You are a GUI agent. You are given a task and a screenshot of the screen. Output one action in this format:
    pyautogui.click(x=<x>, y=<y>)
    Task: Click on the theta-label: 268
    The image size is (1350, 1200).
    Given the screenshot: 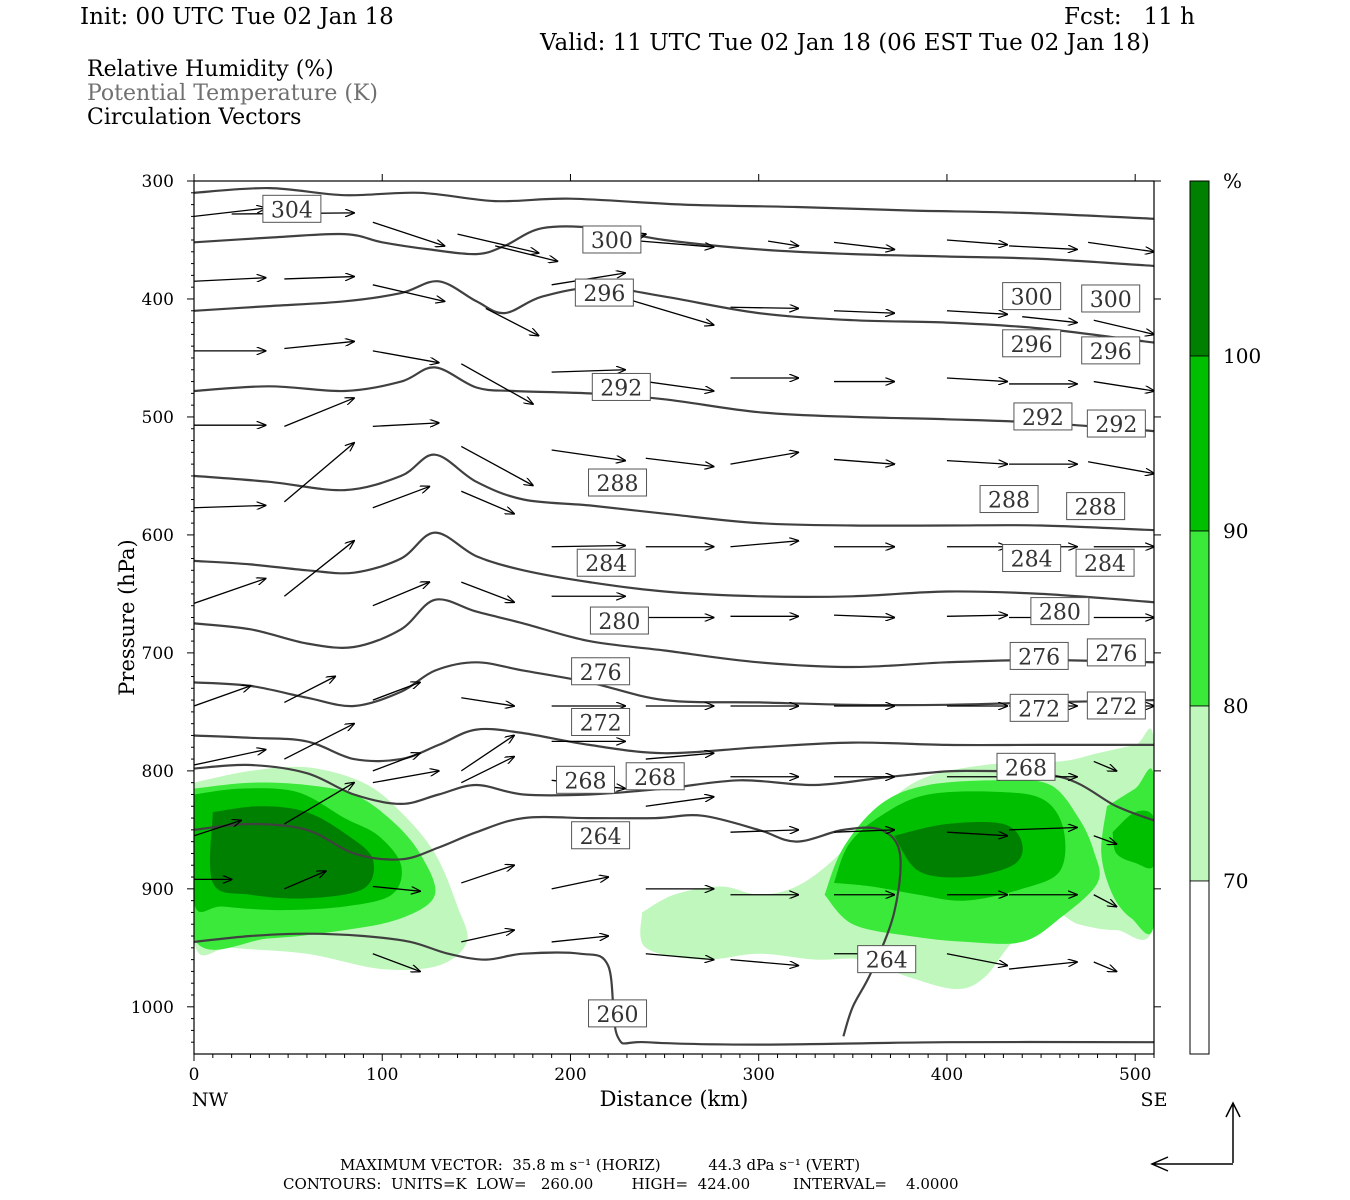 What is the action you would take?
    pyautogui.click(x=655, y=778)
    